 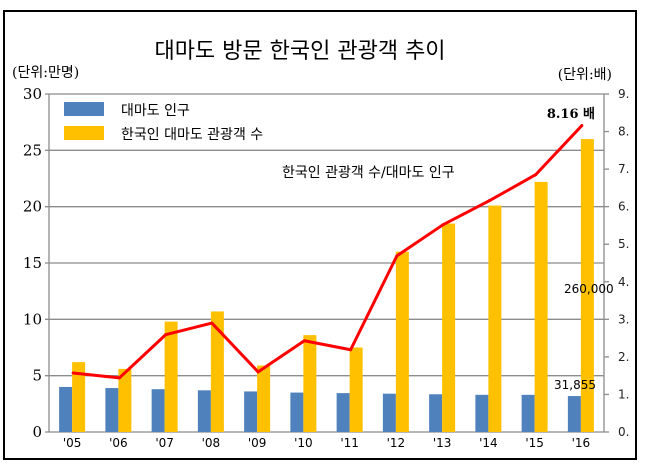 I want to click on x-tick-label: '11, so click(x=349, y=443).